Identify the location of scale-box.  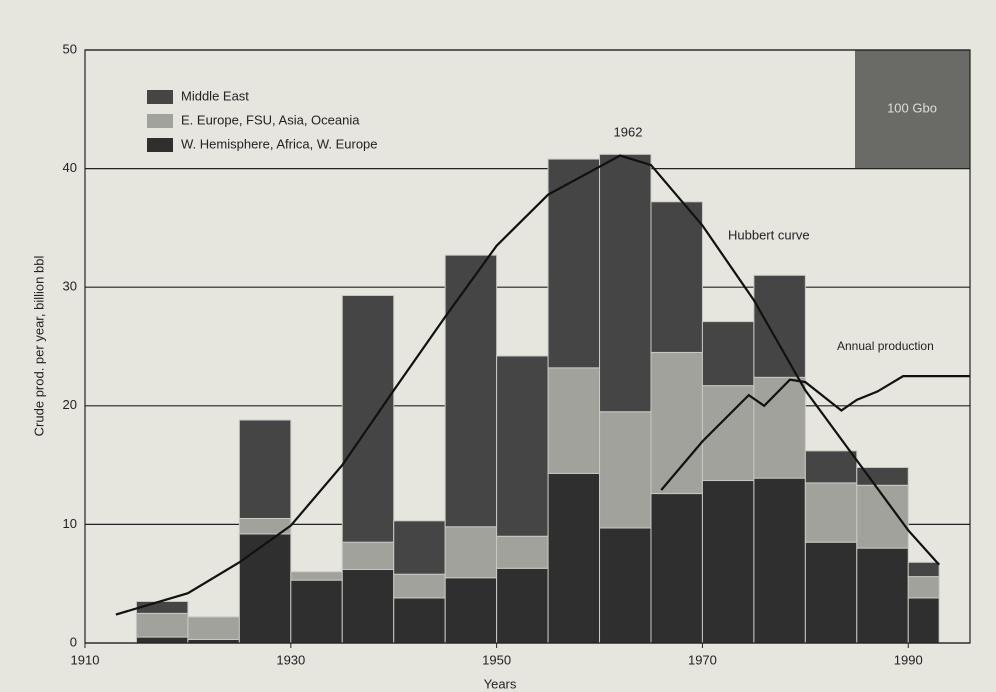
(912, 109).